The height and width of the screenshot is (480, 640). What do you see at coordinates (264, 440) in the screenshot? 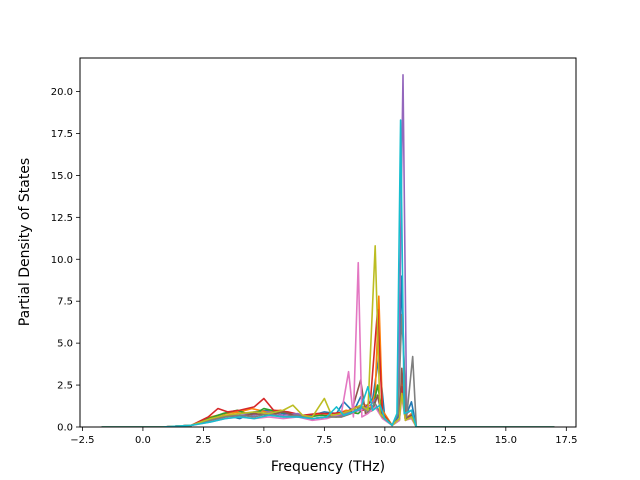
I see `x-tick-label: 5.0` at bounding box center [264, 440].